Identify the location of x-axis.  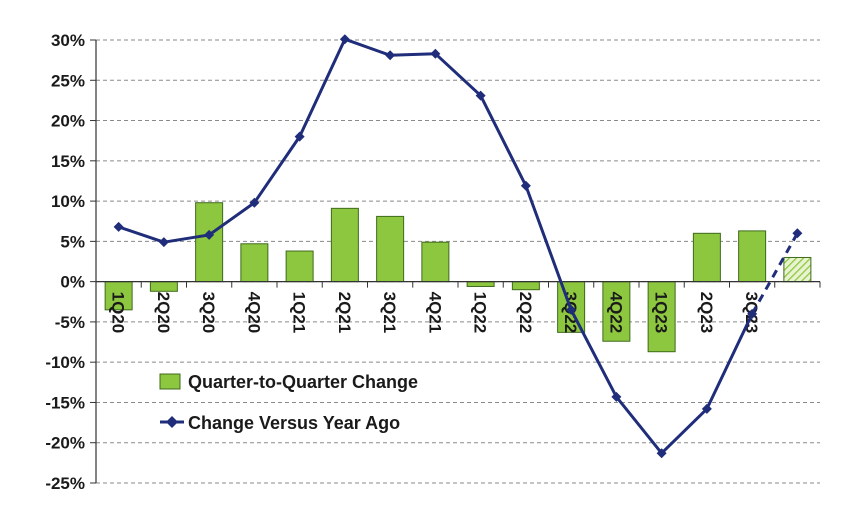
(458, 284).